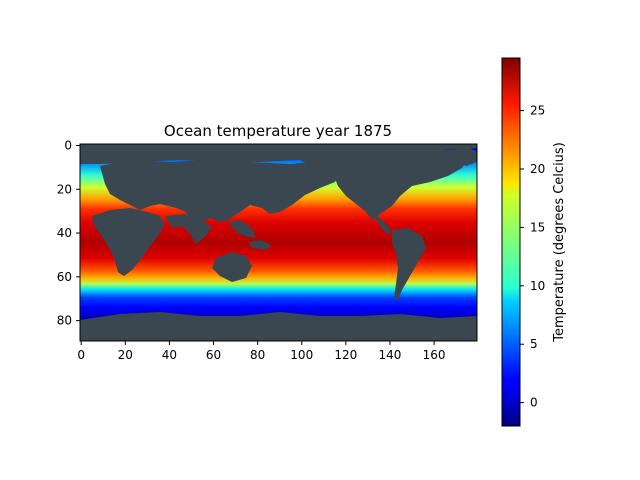 This screenshot has height=480, width=640. I want to click on colorbar: 0 5 10 15 20 25 Temperature (degrees Celcius), so click(534, 242).